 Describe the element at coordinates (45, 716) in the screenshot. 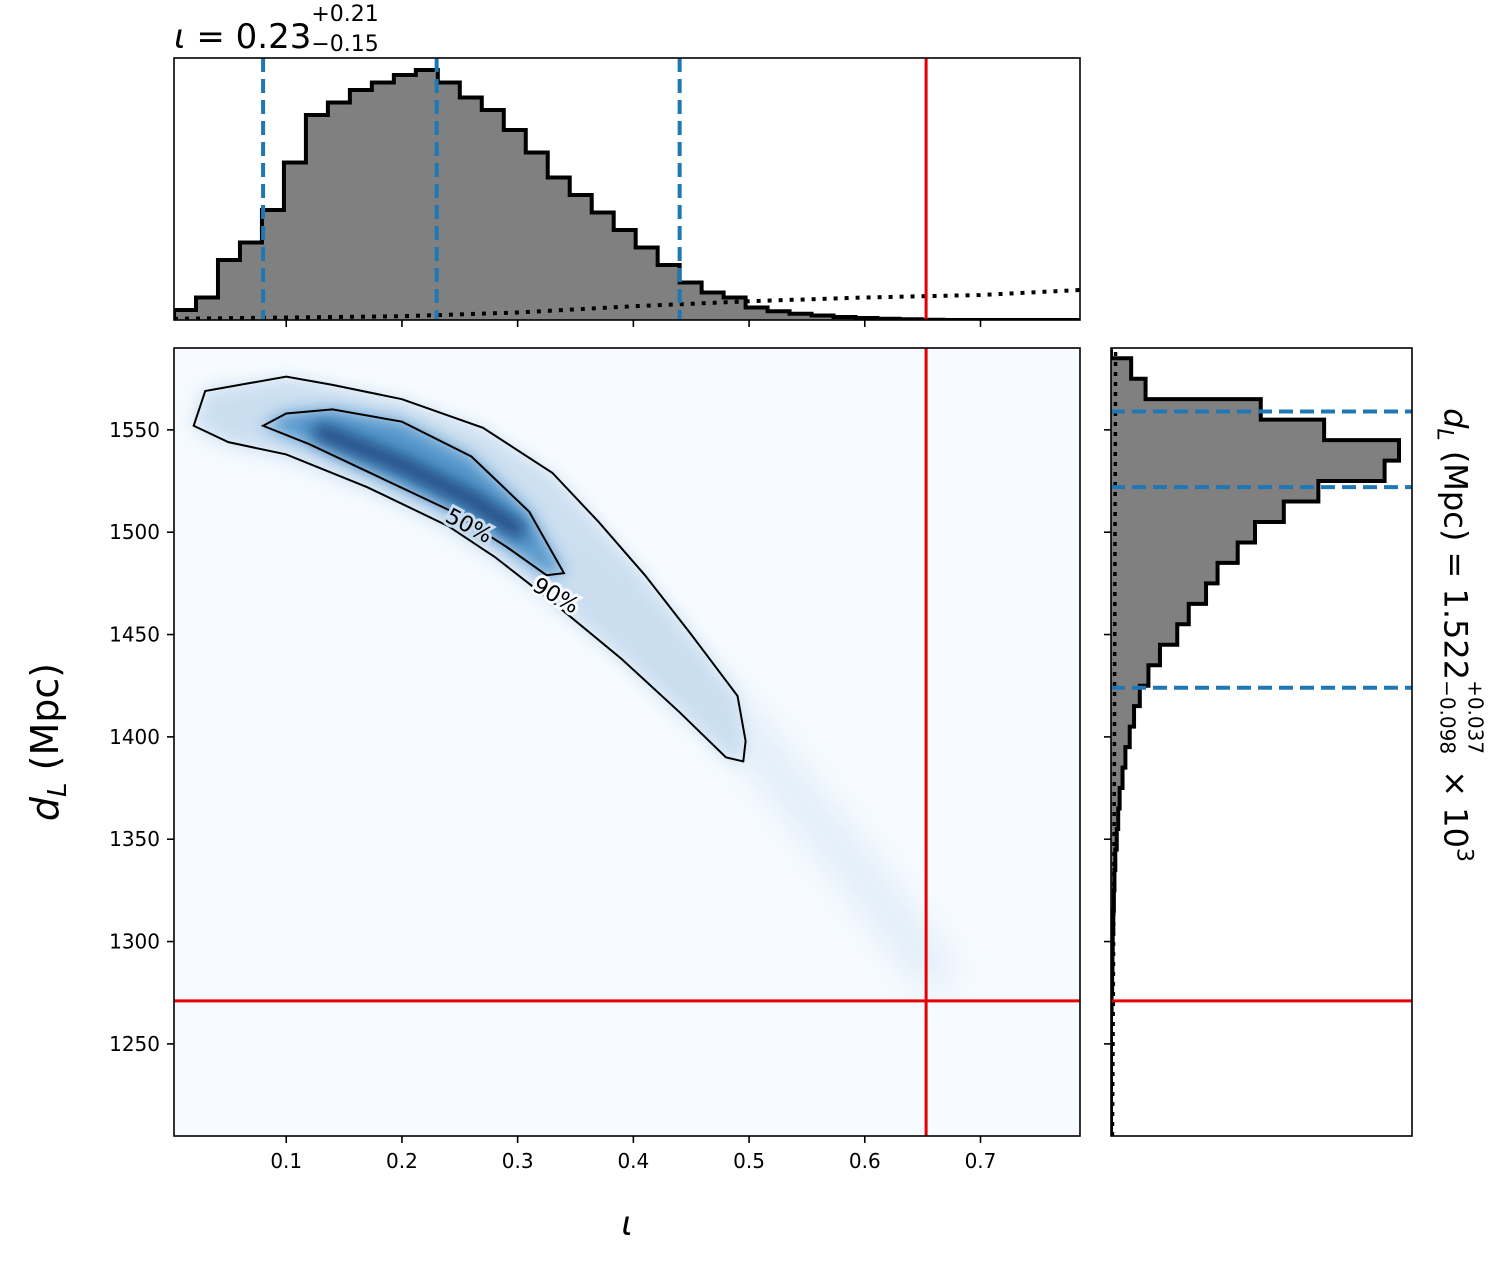

I see `y-axis-unit: (Mpc)` at that location.